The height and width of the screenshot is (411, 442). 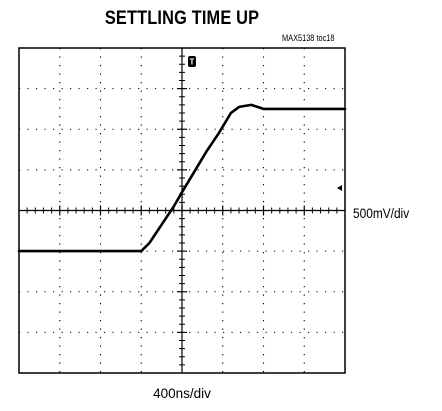 What do you see at coordinates (182, 18) in the screenshot?
I see `chart-title: SETTLING TIME UP` at bounding box center [182, 18].